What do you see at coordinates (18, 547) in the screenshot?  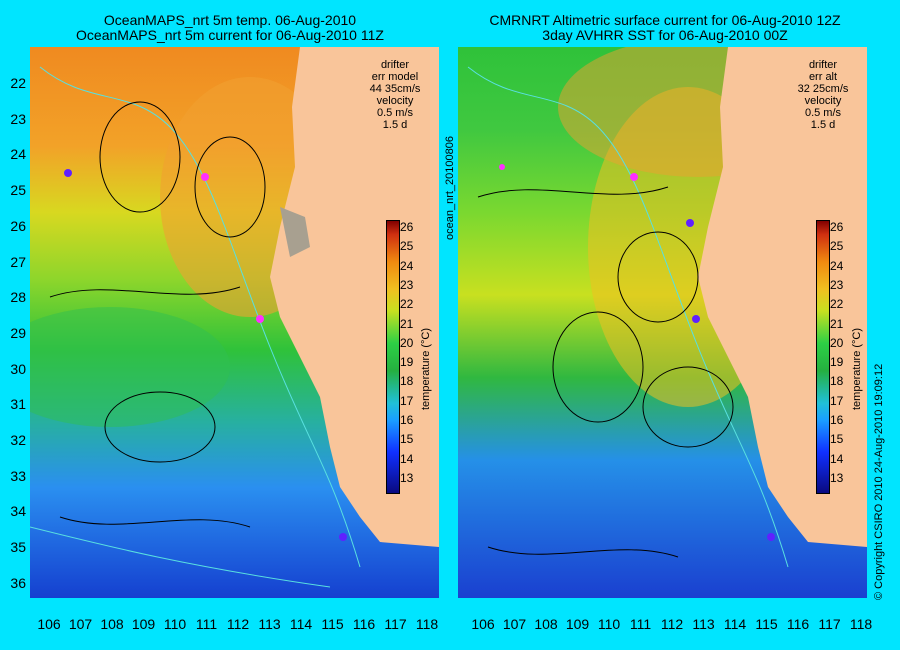 I see `y-axis-label: 35` at bounding box center [18, 547].